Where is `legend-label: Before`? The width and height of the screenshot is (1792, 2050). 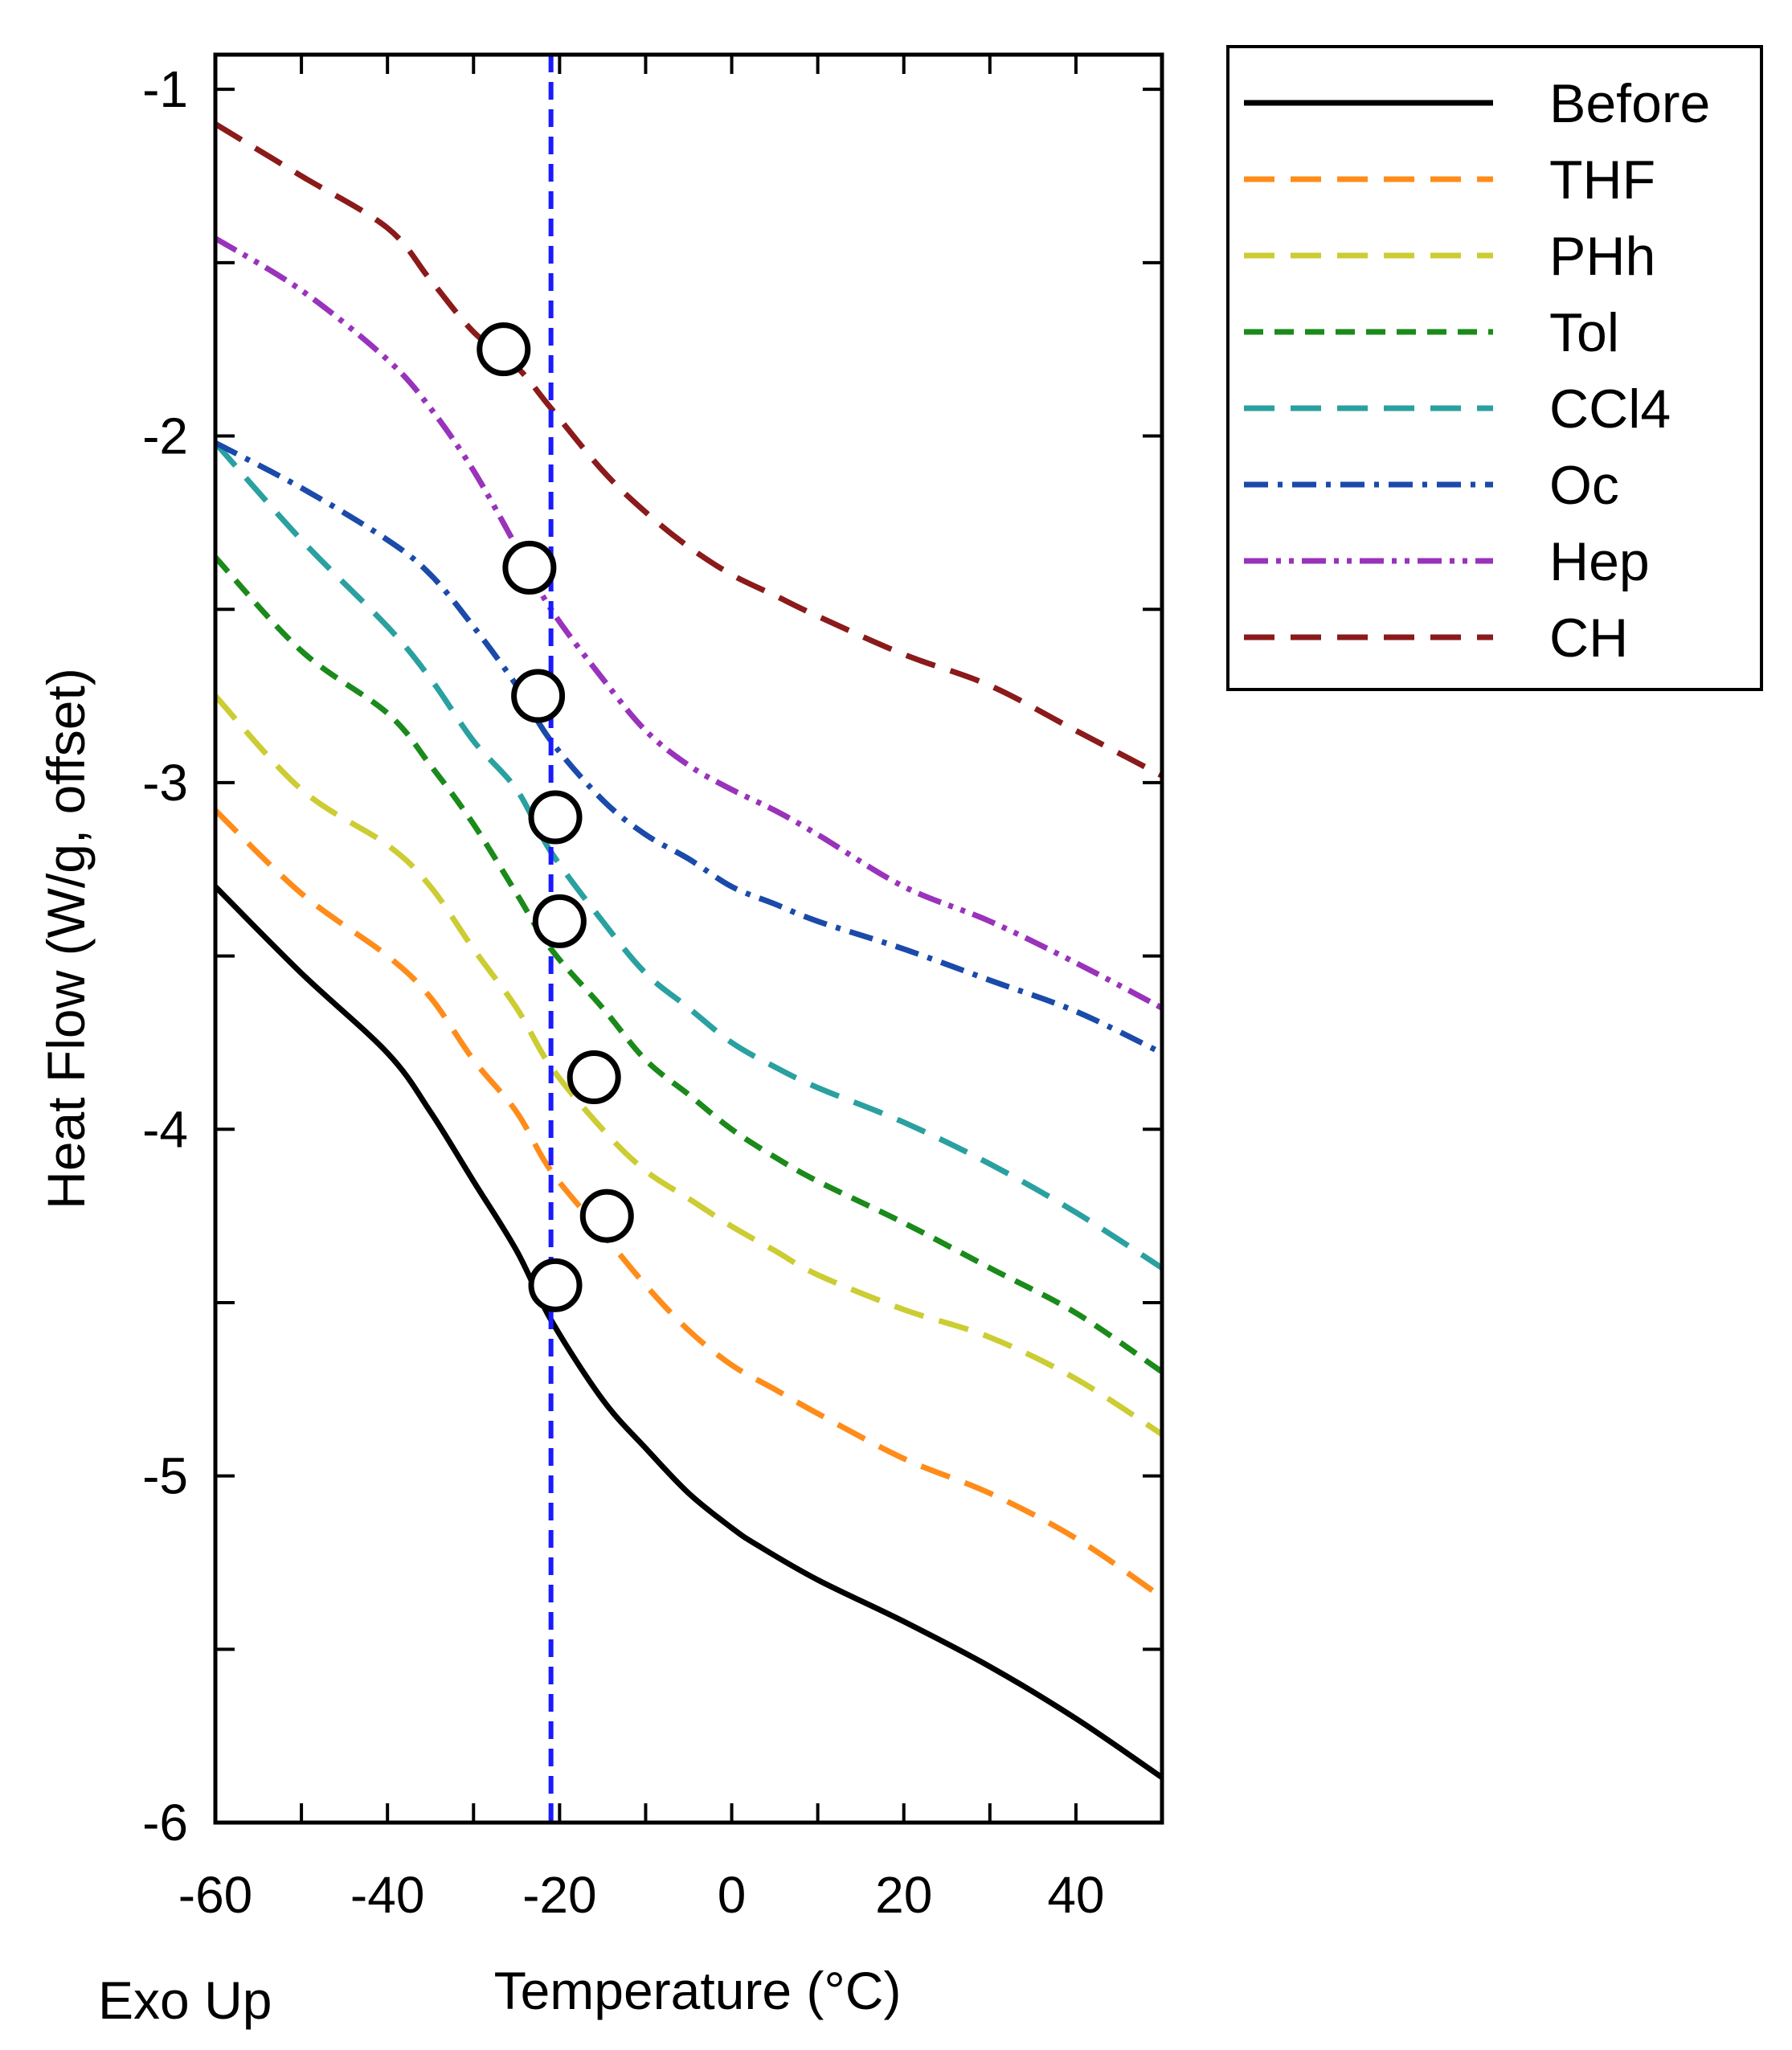
legend-label: Before is located at coordinates (1629, 103).